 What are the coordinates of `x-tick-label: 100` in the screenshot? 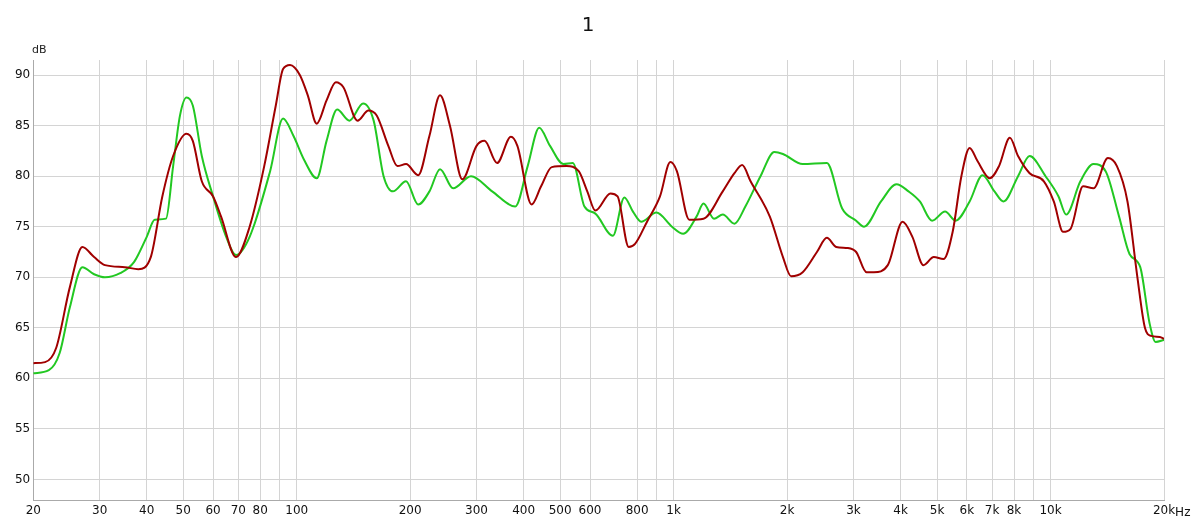 It's located at (297, 509).